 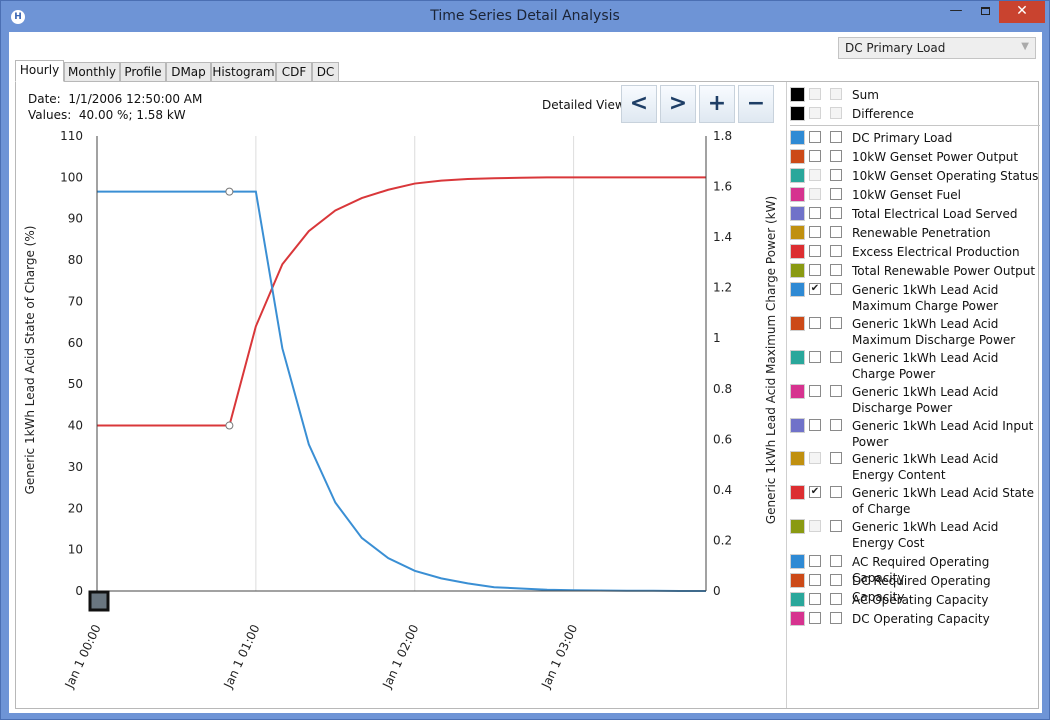 I want to click on legend-item: Total Electrical Load Served, so click(x=914, y=213).